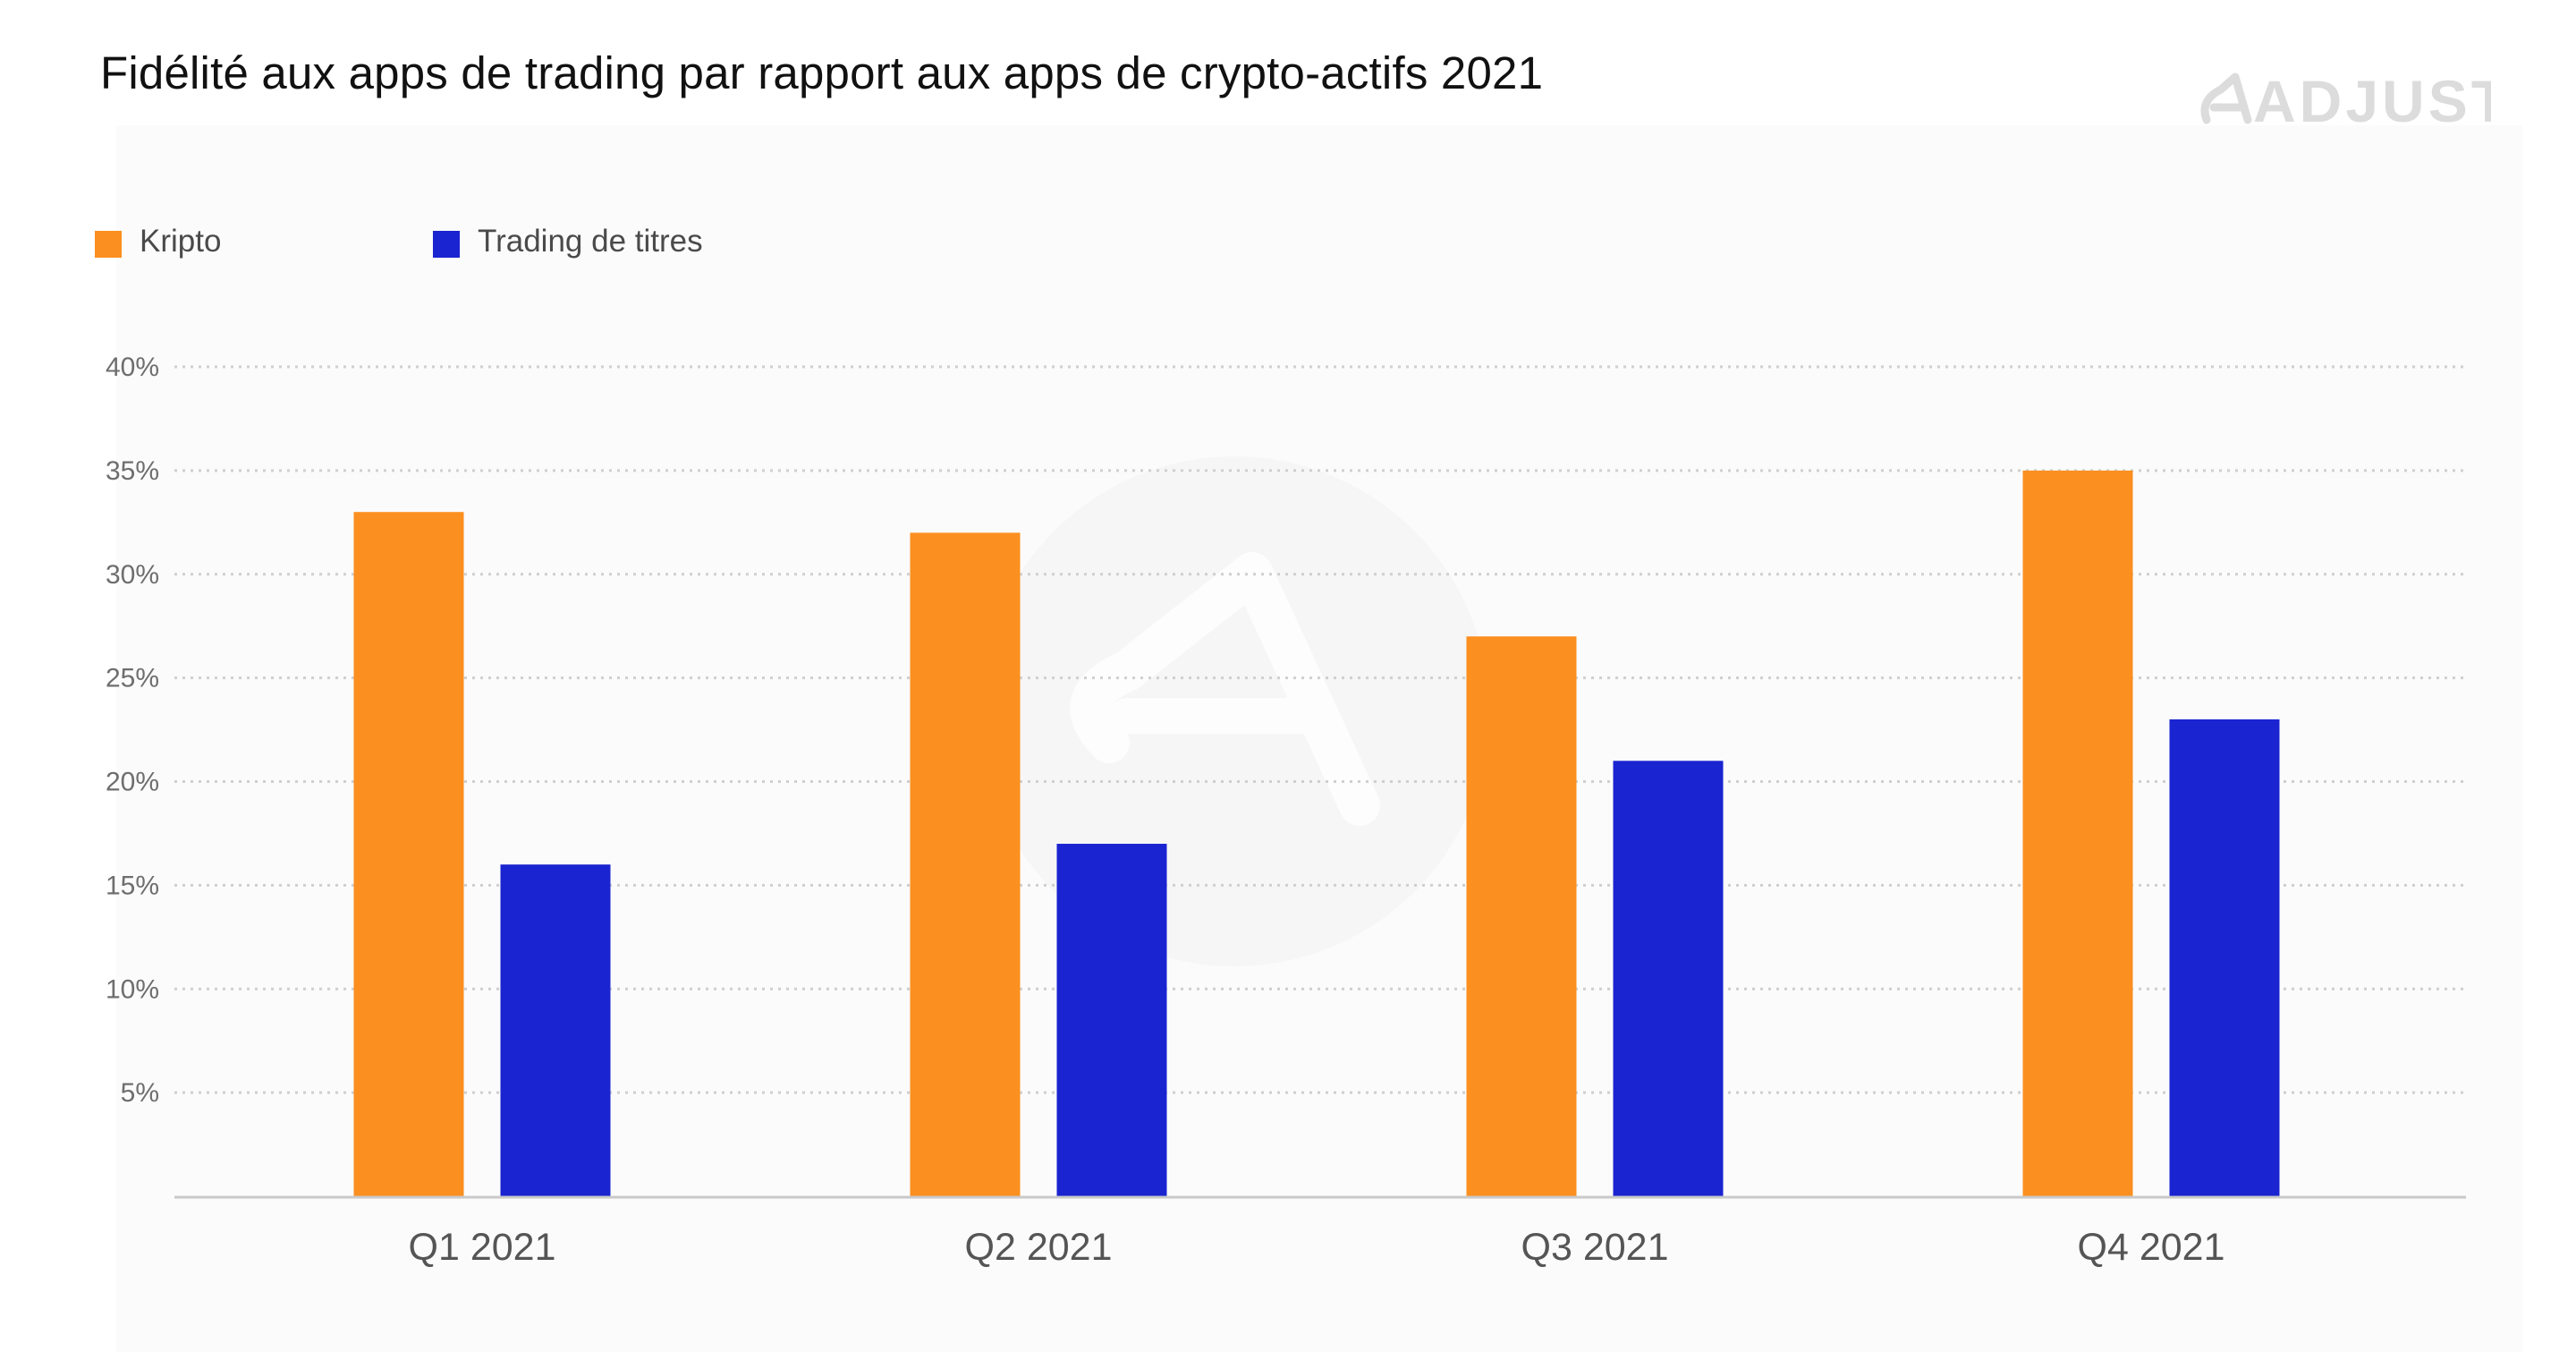  What do you see at coordinates (132, 782) in the screenshot?
I see `y-tick-label: 20%` at bounding box center [132, 782].